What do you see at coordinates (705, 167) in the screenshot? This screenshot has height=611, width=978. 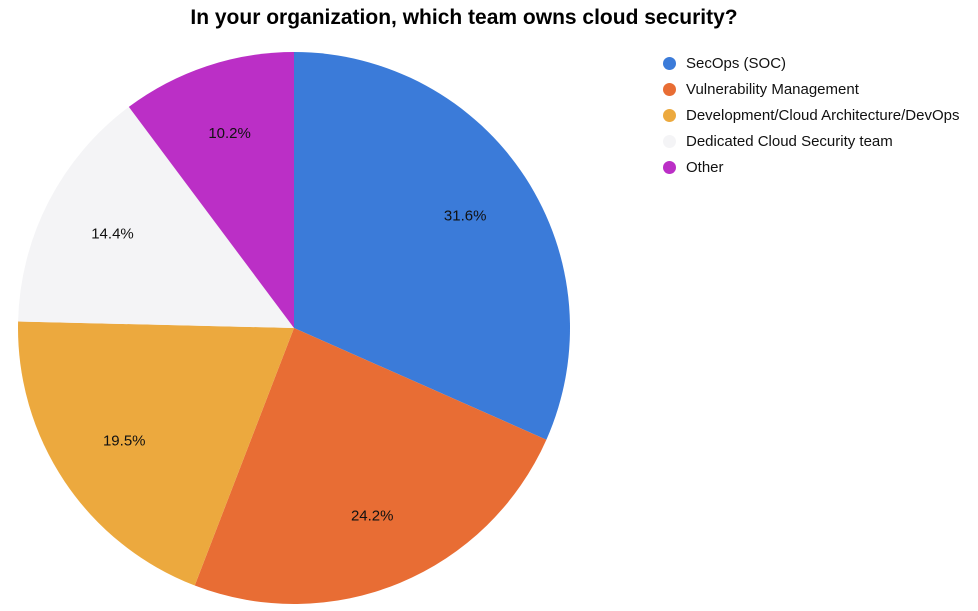 I see `legend-label: Other` at bounding box center [705, 167].